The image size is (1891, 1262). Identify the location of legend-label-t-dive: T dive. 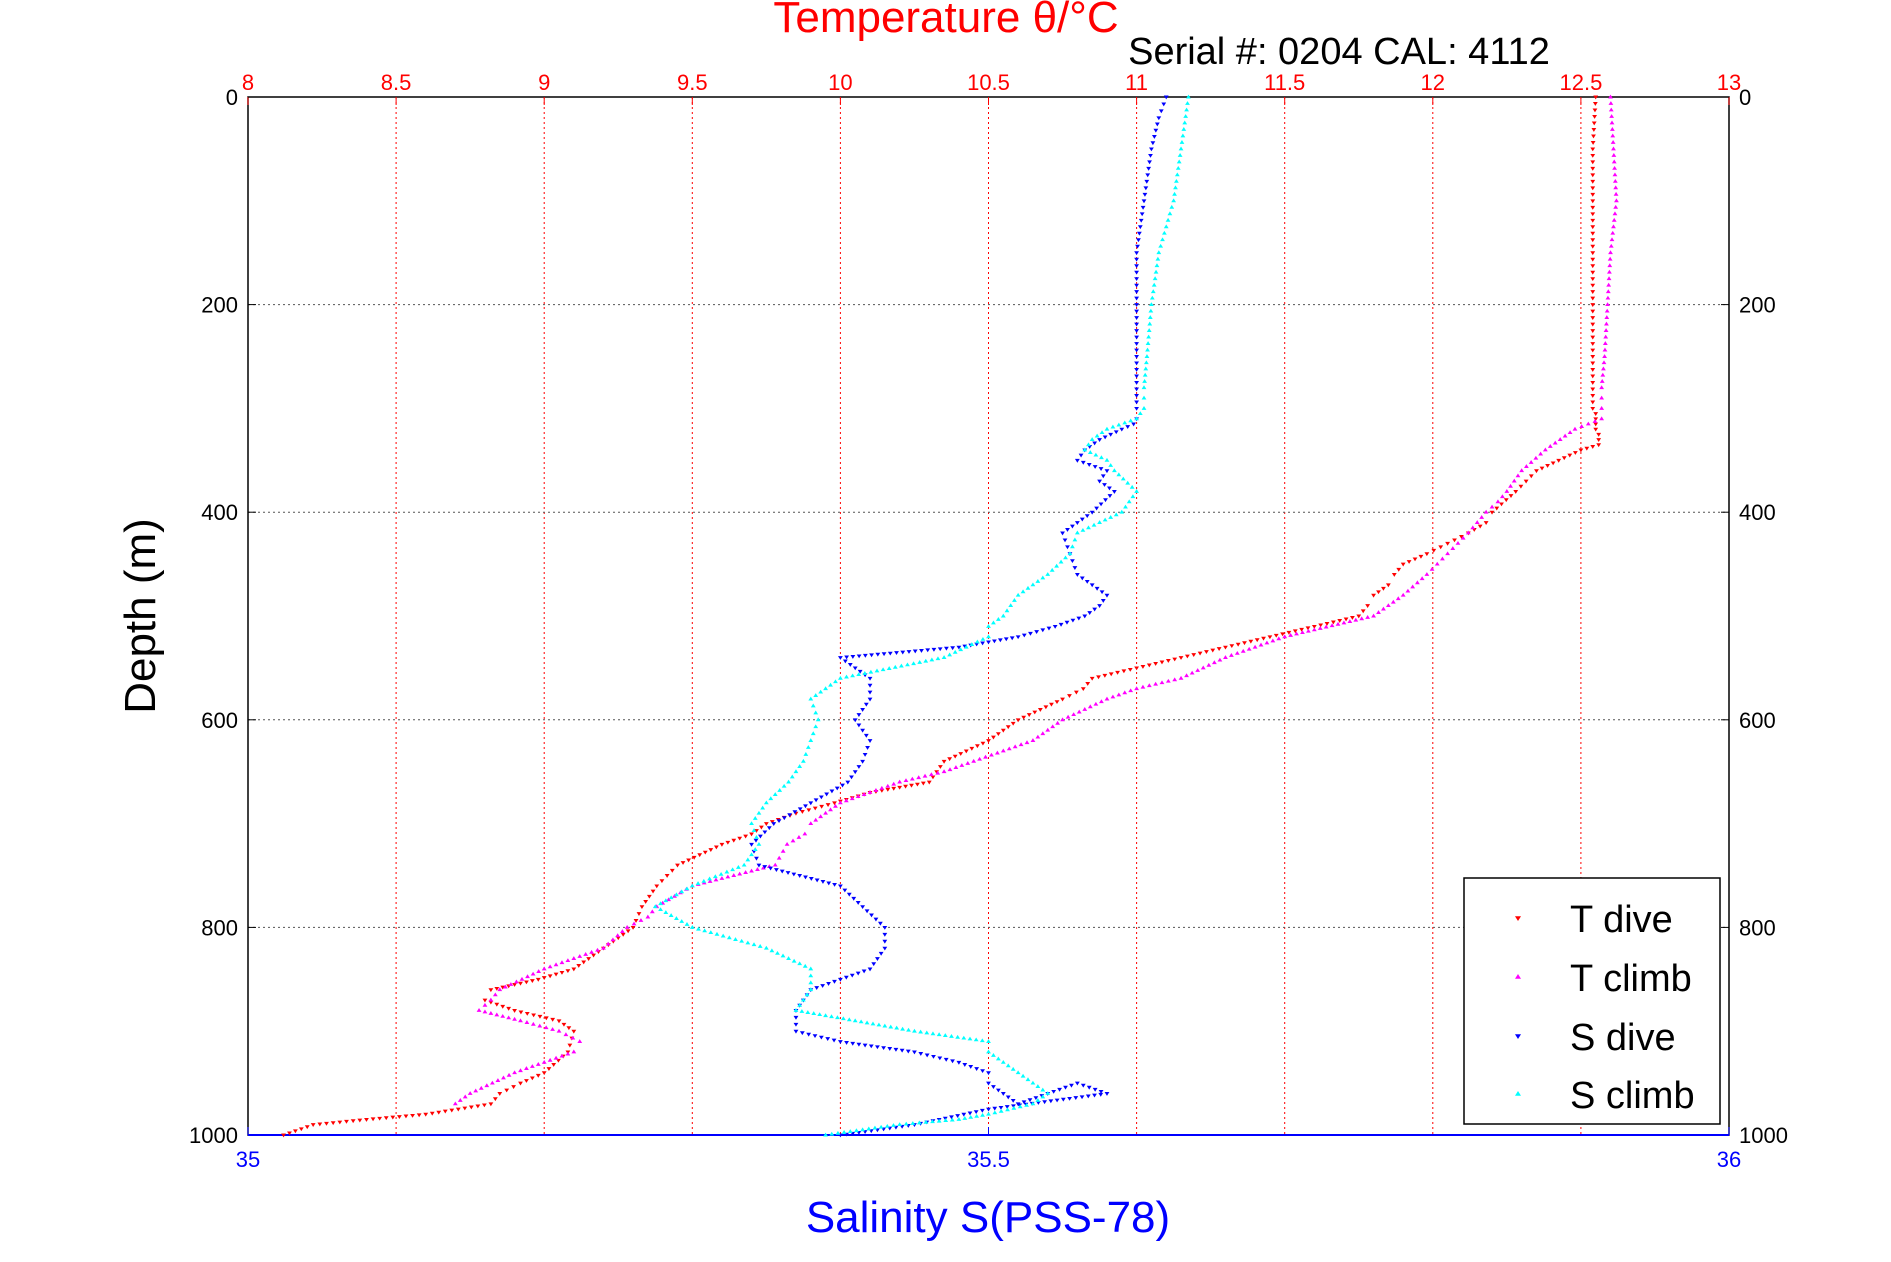
(1621, 920).